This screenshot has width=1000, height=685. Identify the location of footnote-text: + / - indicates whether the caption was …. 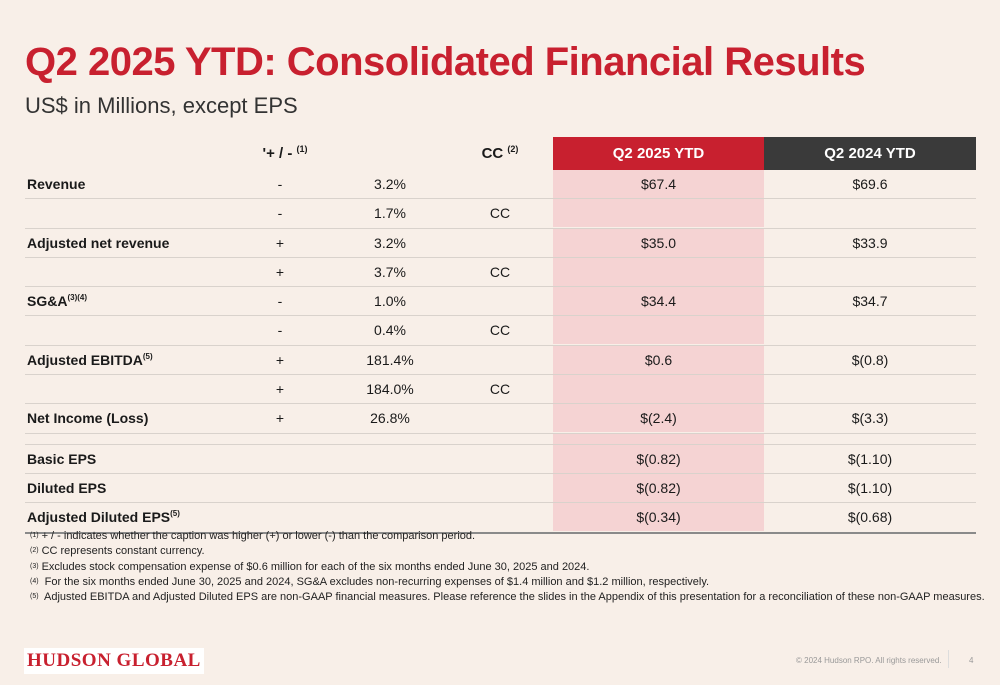
(258, 536).